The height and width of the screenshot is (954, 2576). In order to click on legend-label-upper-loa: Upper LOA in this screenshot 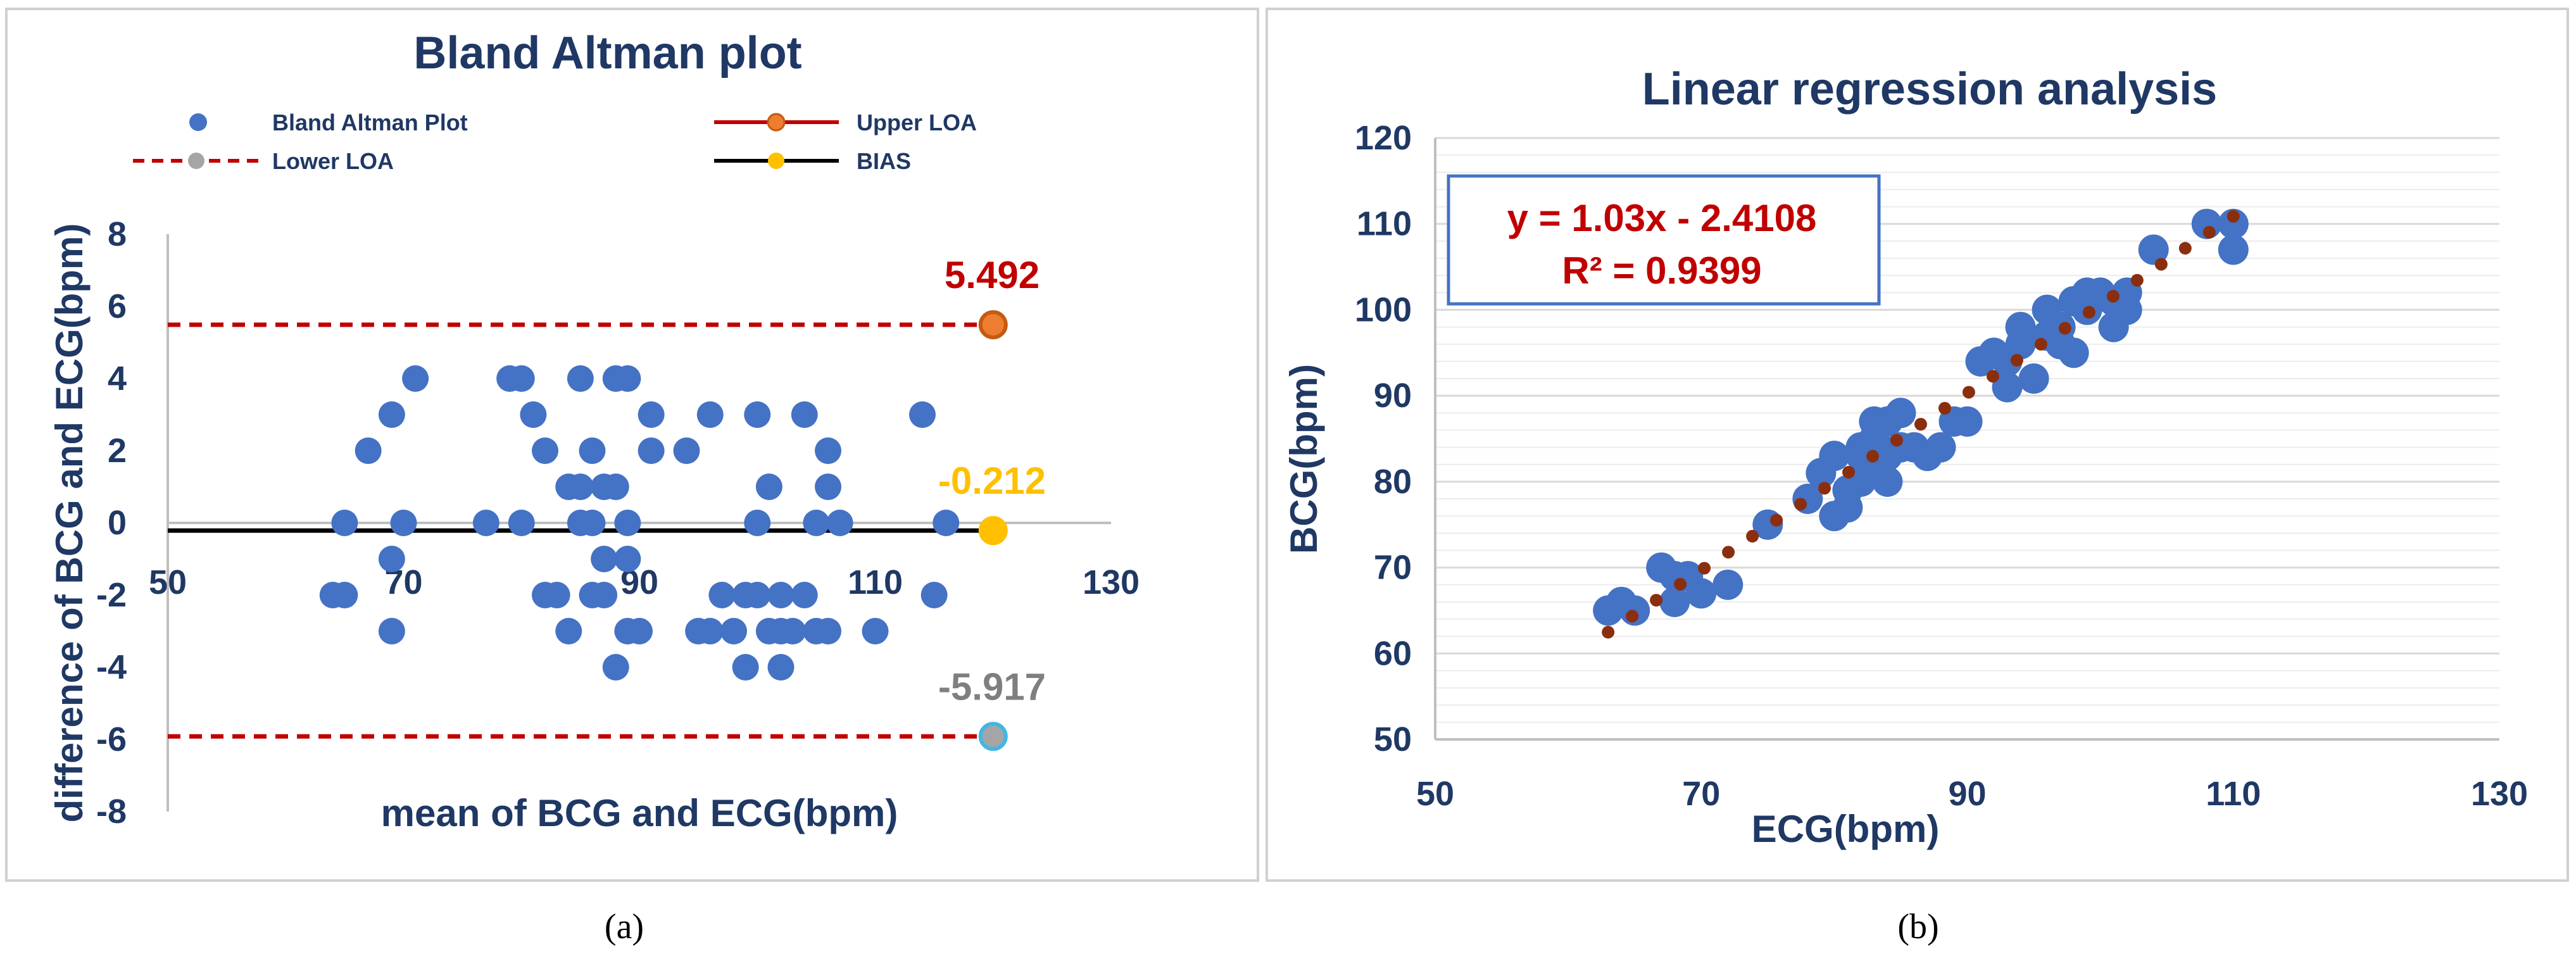, I will do `click(917, 122)`.